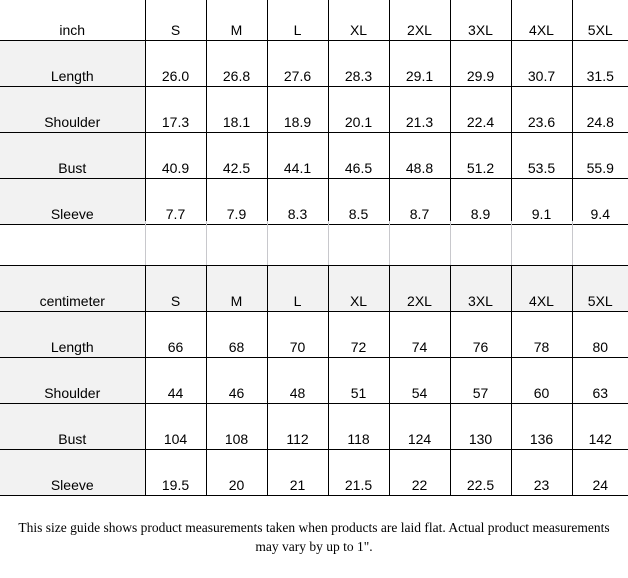  Describe the element at coordinates (297, 380) in the screenshot. I see `measurement-value: 48` at that location.